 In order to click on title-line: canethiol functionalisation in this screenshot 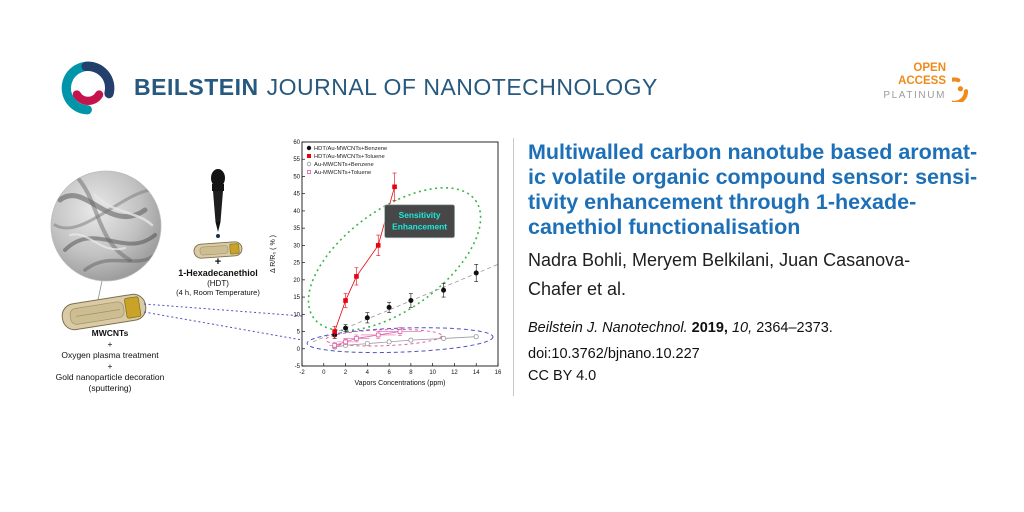, I will do `click(664, 227)`.